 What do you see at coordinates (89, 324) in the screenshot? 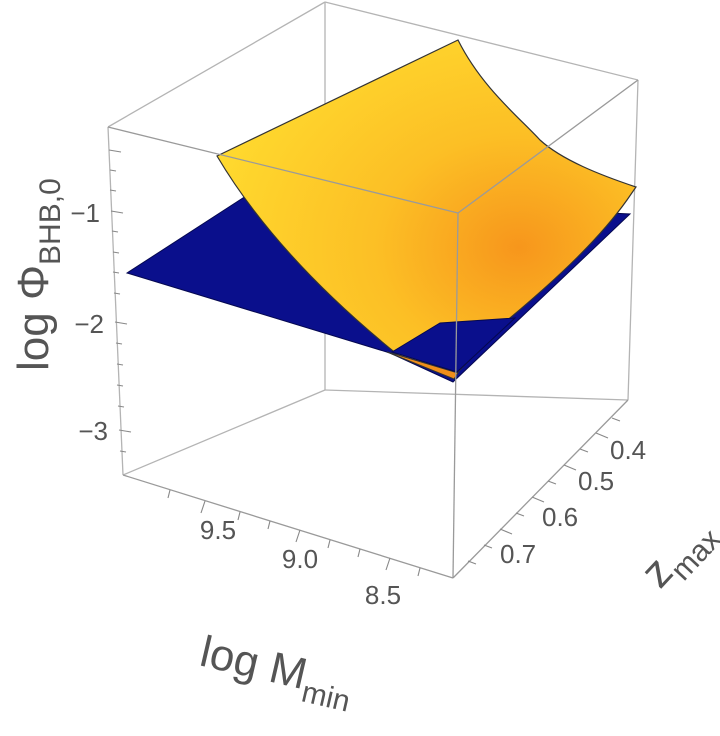
I see `z-tick-label: −2` at bounding box center [89, 324].